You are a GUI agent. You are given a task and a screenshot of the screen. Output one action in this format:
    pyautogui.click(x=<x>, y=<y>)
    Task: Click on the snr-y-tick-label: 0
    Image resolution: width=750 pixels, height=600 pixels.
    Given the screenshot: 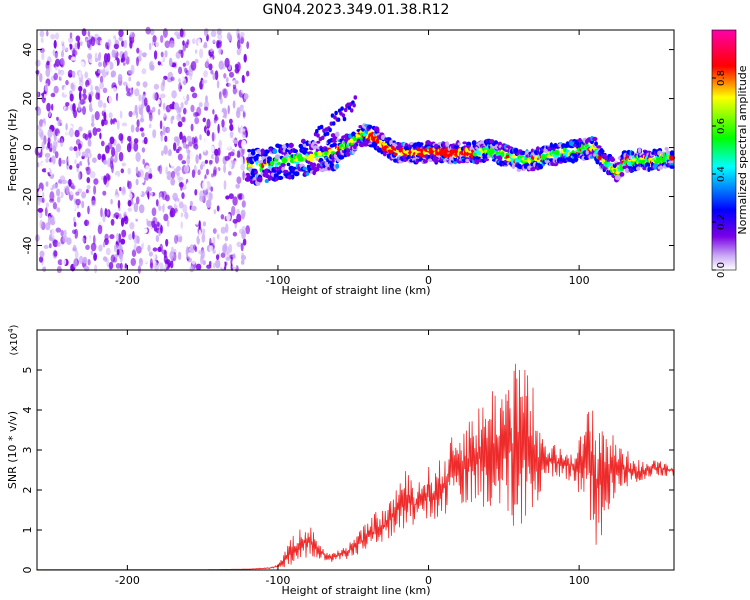 What is the action you would take?
    pyautogui.click(x=27, y=570)
    